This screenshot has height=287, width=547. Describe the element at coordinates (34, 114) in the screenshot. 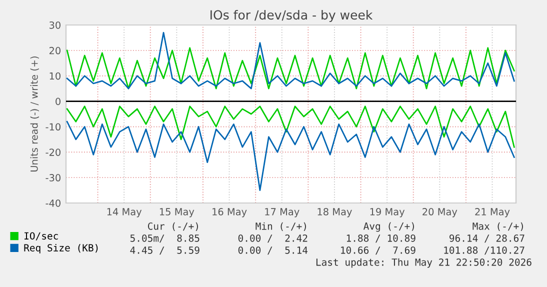

I see `y-axis-title: Units read (-) / write (+)` at that location.